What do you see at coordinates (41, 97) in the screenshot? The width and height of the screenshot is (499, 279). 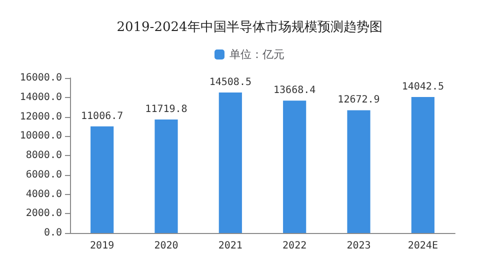 I see `y-tick-label: 14000.0` at bounding box center [41, 97].